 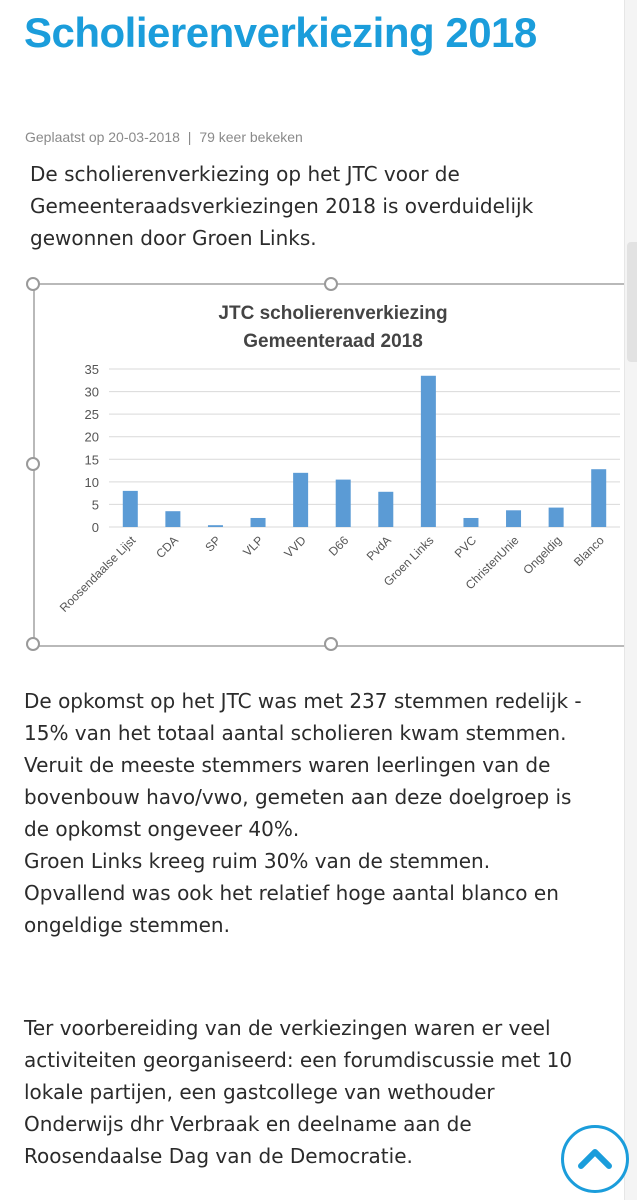 What do you see at coordinates (428, 451) in the screenshot?
I see `bar-groen-links` at bounding box center [428, 451].